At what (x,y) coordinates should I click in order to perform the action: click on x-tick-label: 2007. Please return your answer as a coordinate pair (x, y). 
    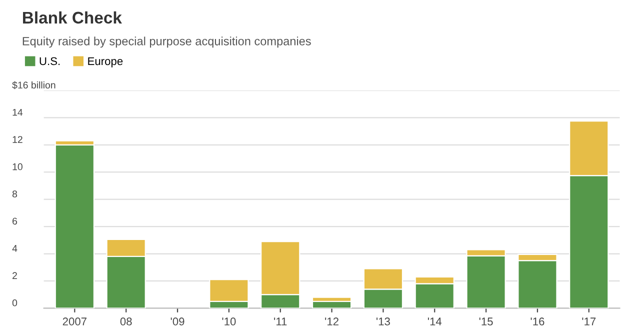
    Looking at the image, I should click on (74, 322).